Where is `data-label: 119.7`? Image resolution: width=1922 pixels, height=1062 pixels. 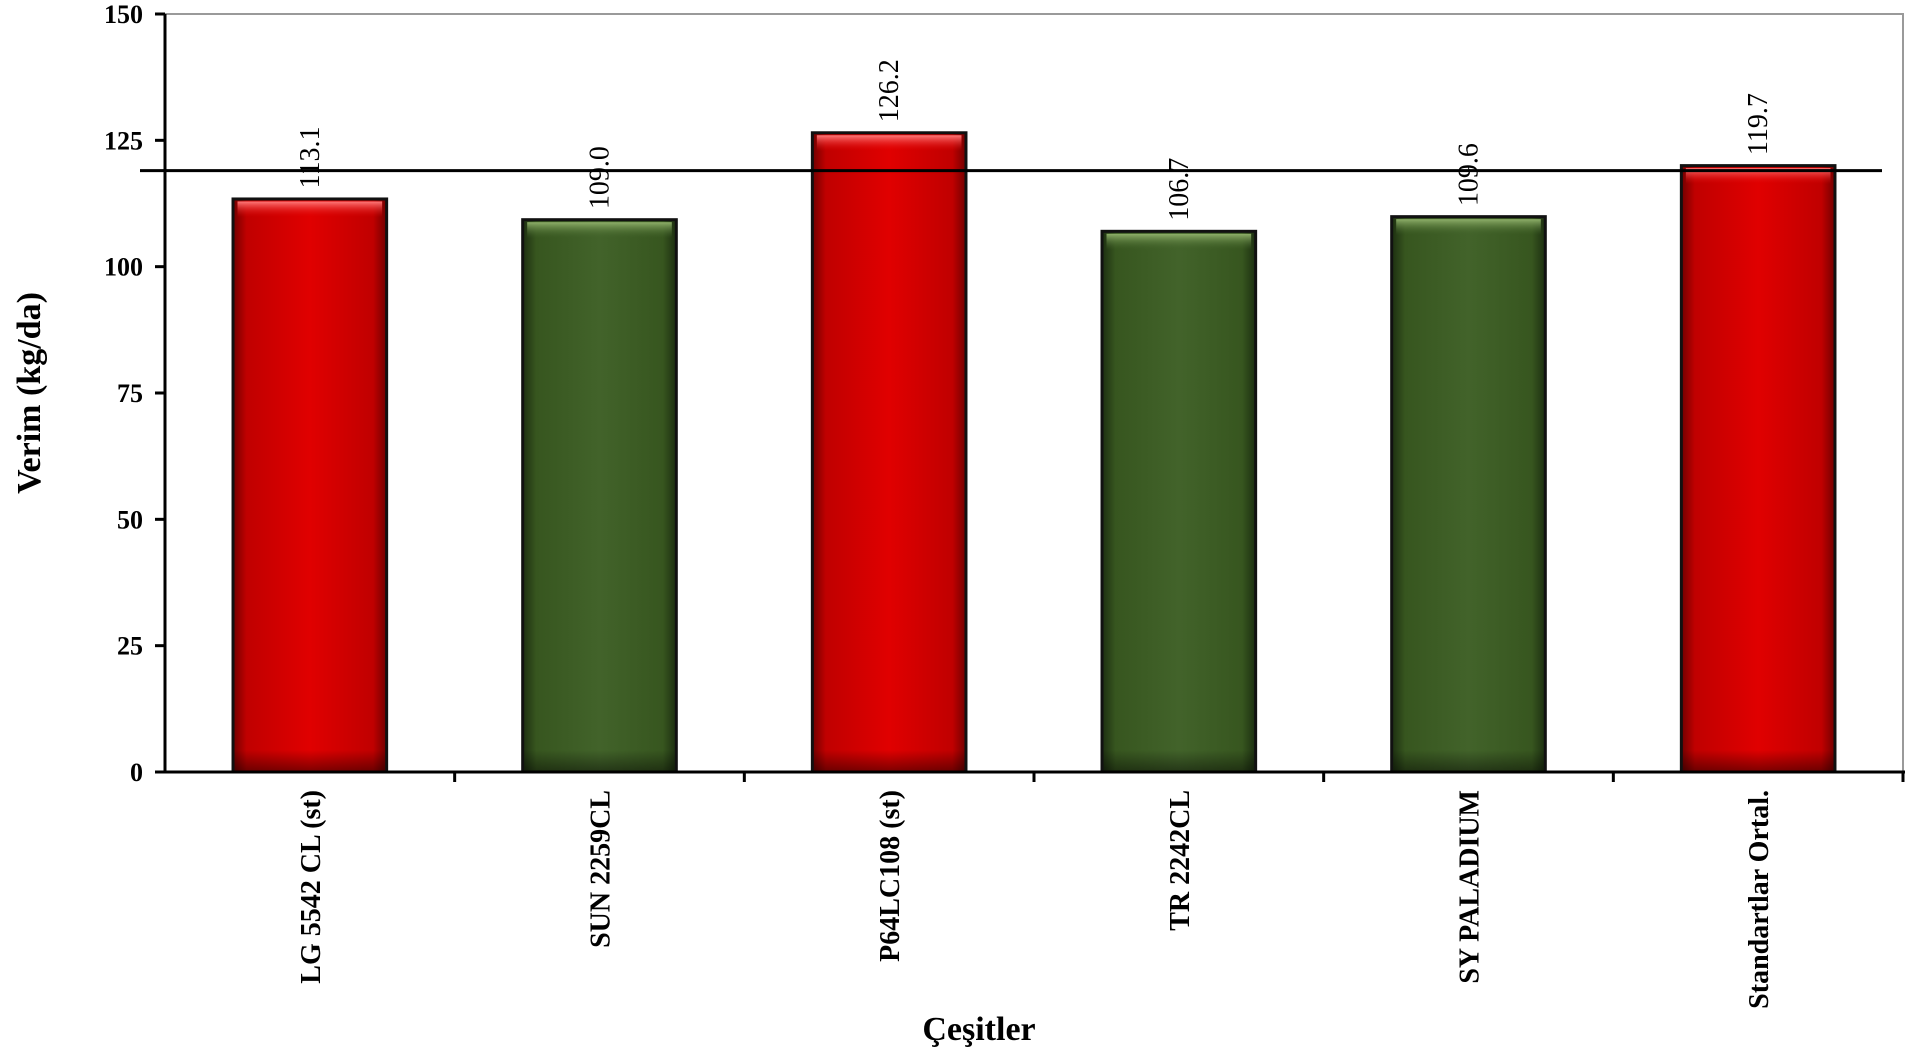
data-label: 119.7 is located at coordinates (1758, 124).